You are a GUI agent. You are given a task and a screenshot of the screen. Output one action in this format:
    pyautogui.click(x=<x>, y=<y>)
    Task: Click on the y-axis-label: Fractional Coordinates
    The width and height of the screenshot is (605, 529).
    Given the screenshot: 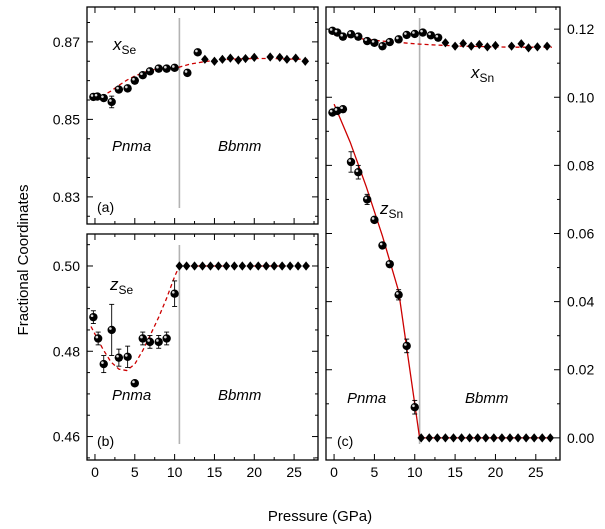 What is the action you would take?
    pyautogui.click(x=23, y=260)
    